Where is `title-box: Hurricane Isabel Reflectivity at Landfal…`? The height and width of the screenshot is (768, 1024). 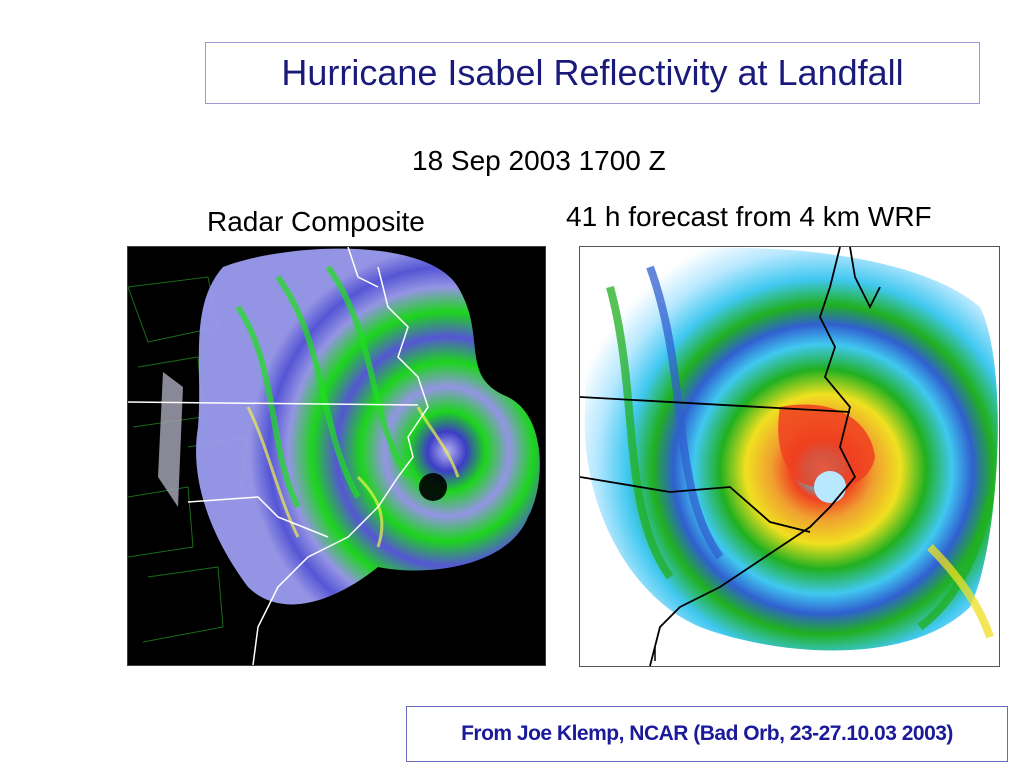
title-box: Hurricane Isabel Reflectivity at Landfal… is located at coordinates (592, 73).